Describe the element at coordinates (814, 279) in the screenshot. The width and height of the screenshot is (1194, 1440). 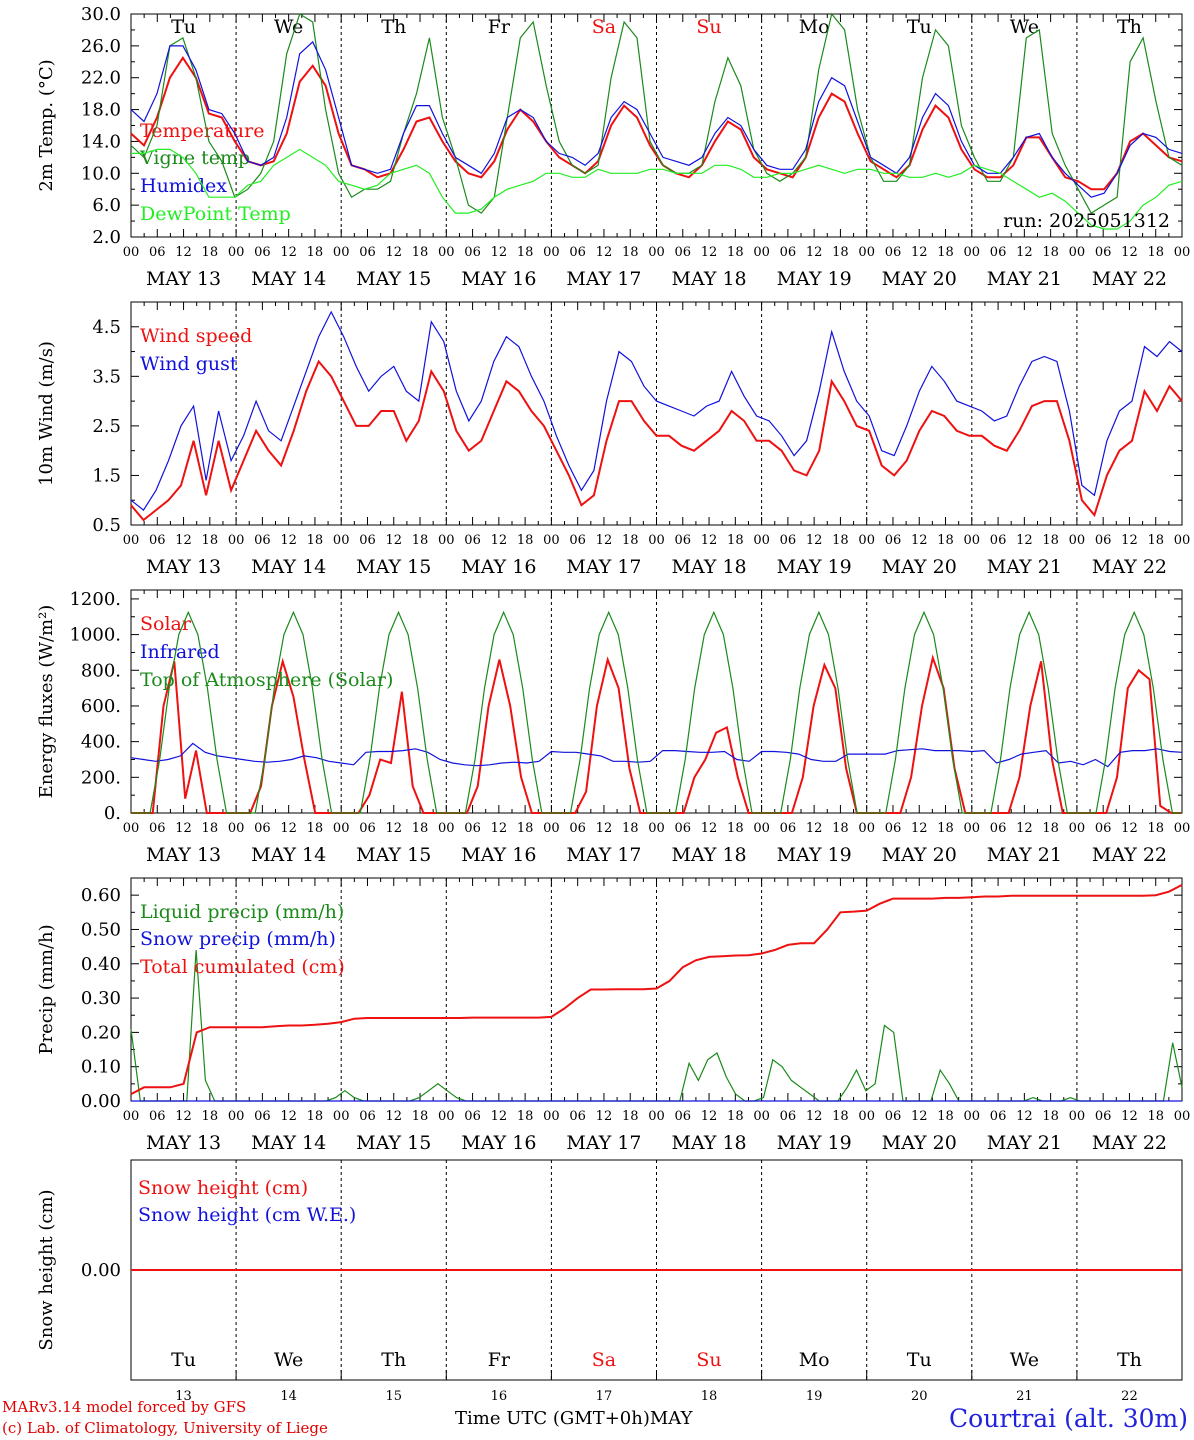
I see `date-label: MAY 19` at that location.